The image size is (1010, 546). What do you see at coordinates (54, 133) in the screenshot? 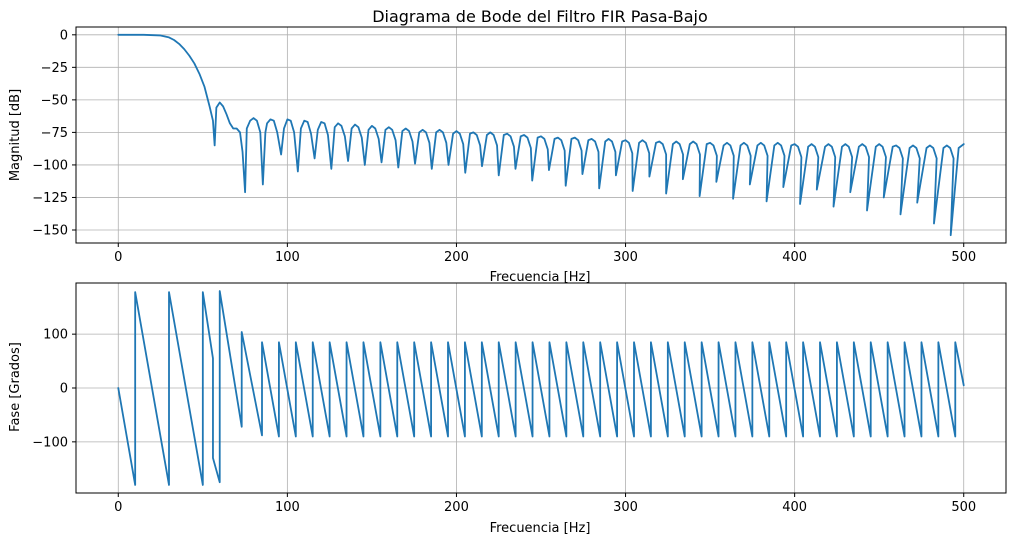
I see `magnitude-y-tick-label: −75` at bounding box center [54, 133].